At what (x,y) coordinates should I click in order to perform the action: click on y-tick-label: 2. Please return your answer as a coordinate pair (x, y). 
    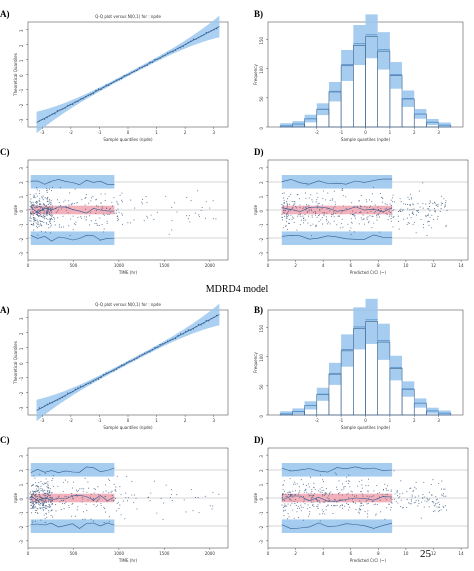
    Looking at the image, I should click on (261, 470).